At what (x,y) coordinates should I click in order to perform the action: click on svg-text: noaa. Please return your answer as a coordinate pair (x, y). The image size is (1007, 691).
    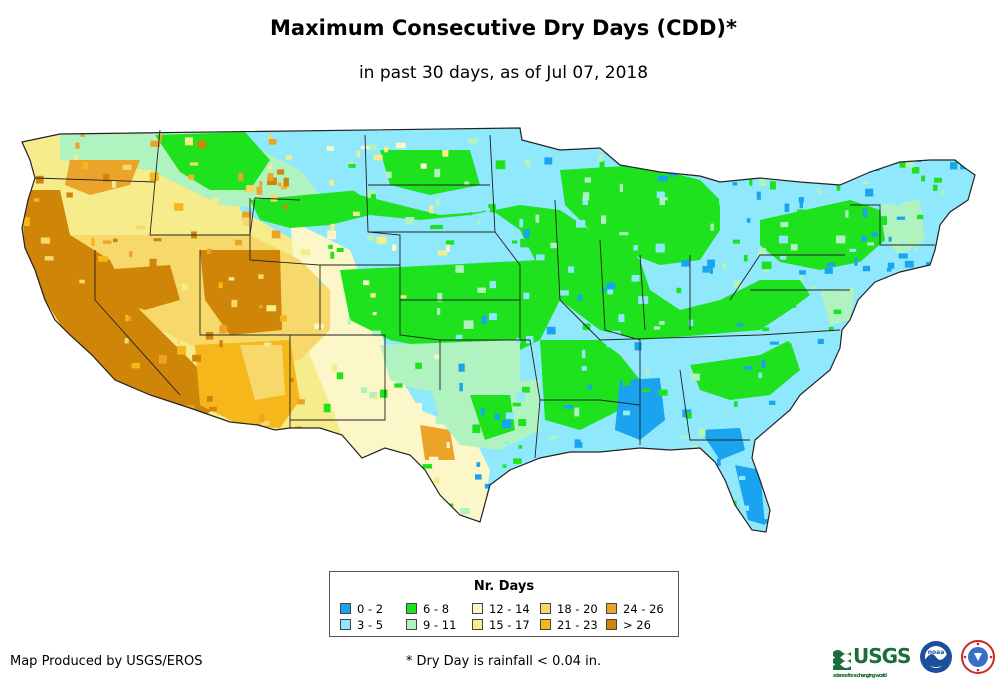
    Looking at the image, I should click on (936, 652).